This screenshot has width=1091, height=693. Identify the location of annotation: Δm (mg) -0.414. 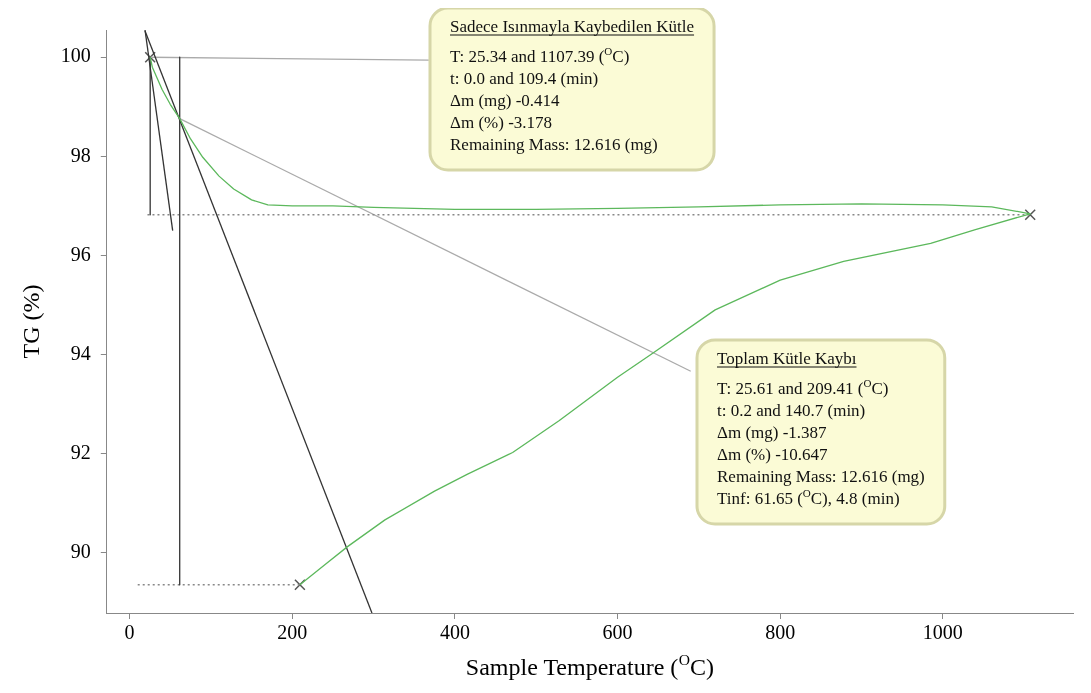
(505, 100).